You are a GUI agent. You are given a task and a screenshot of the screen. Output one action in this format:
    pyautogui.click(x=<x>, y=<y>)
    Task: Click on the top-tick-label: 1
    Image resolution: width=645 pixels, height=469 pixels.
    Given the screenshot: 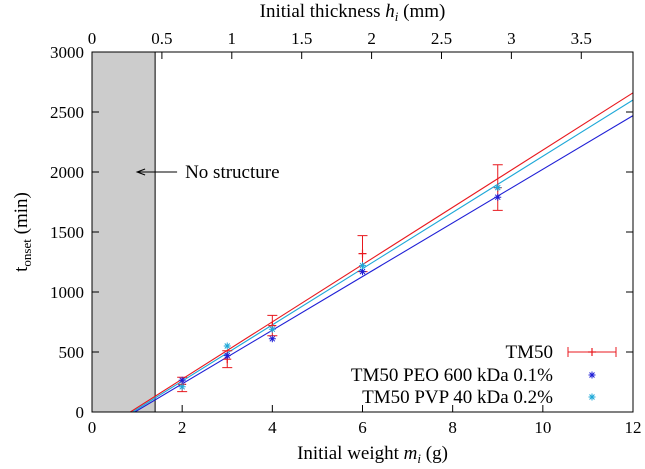 What is the action you would take?
    pyautogui.click(x=232, y=38)
    